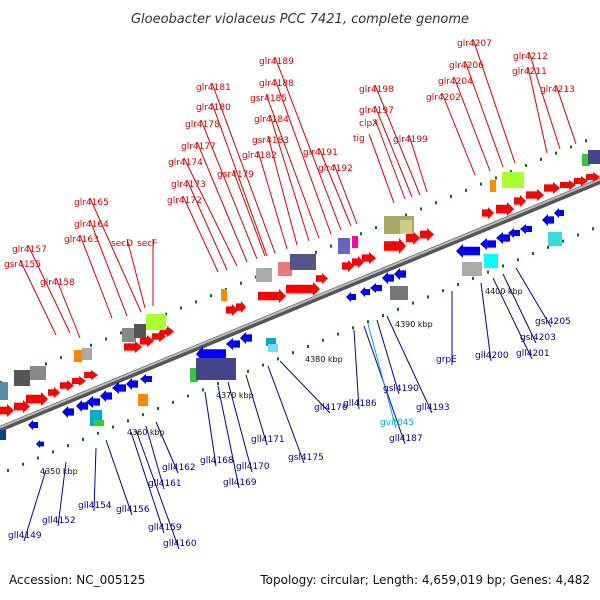  Describe the element at coordinates (147, 244) in the screenshot. I see `gene-label-secF: secF` at that location.